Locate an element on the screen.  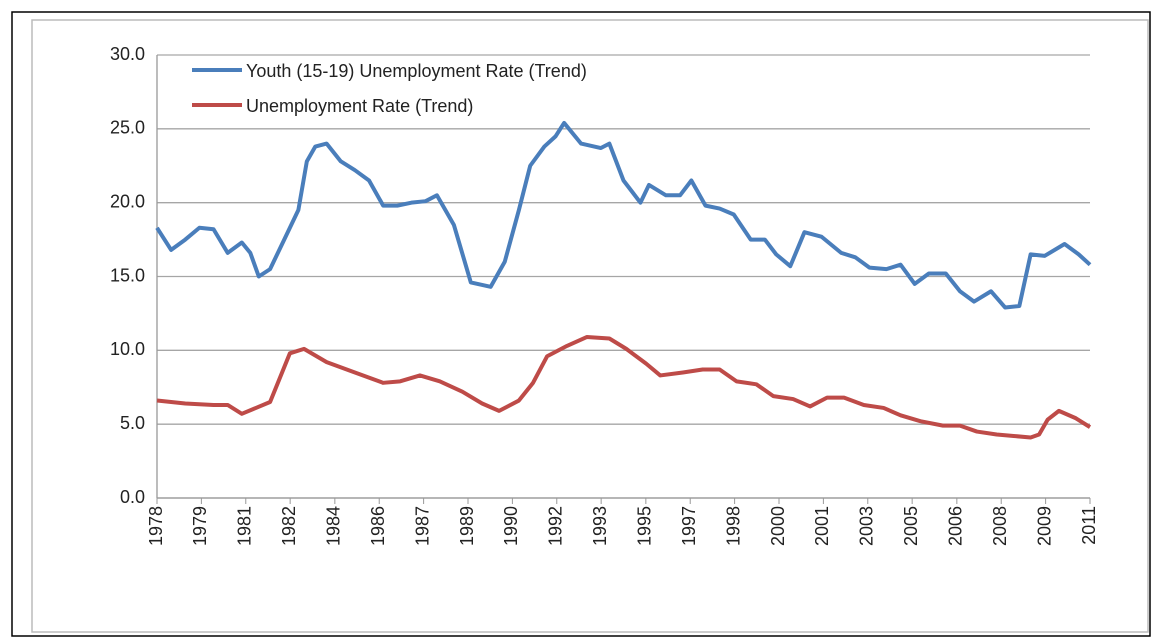
x-tick-label: 2008 is located at coordinates (1000, 526).